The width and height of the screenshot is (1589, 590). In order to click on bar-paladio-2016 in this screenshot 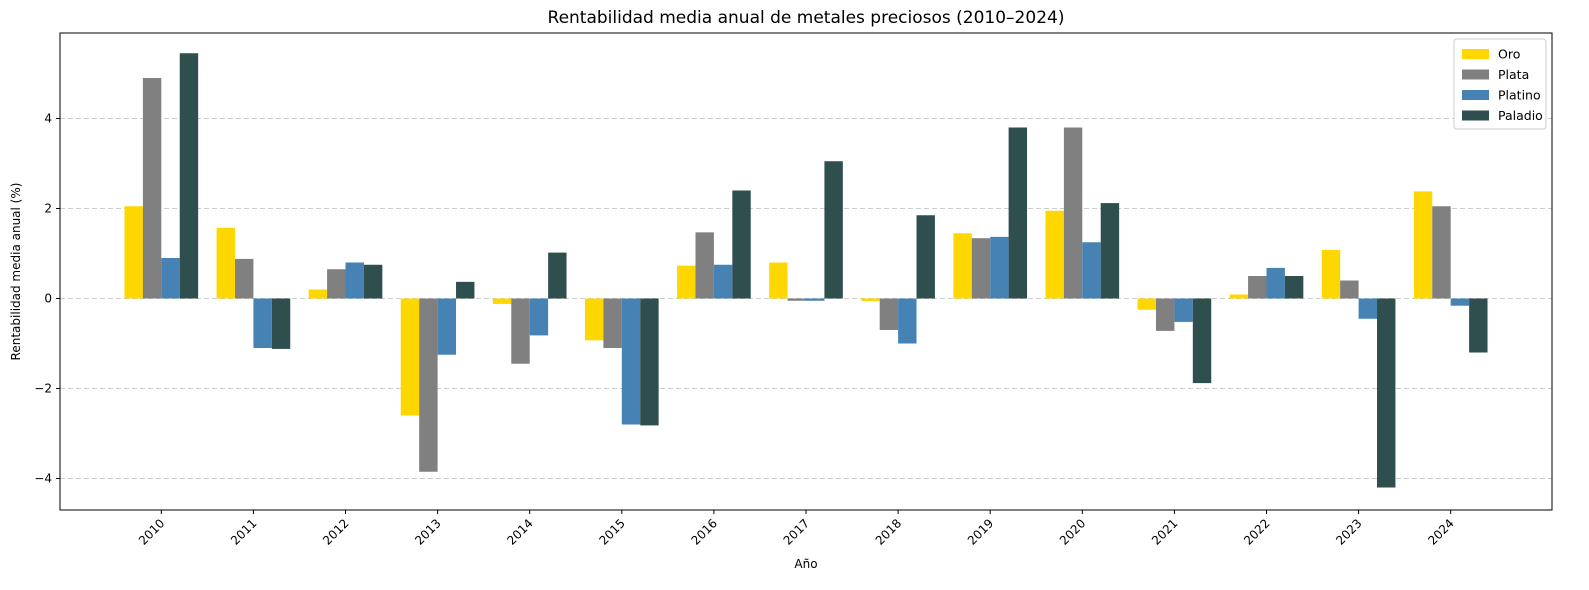, I will do `click(741, 244)`.